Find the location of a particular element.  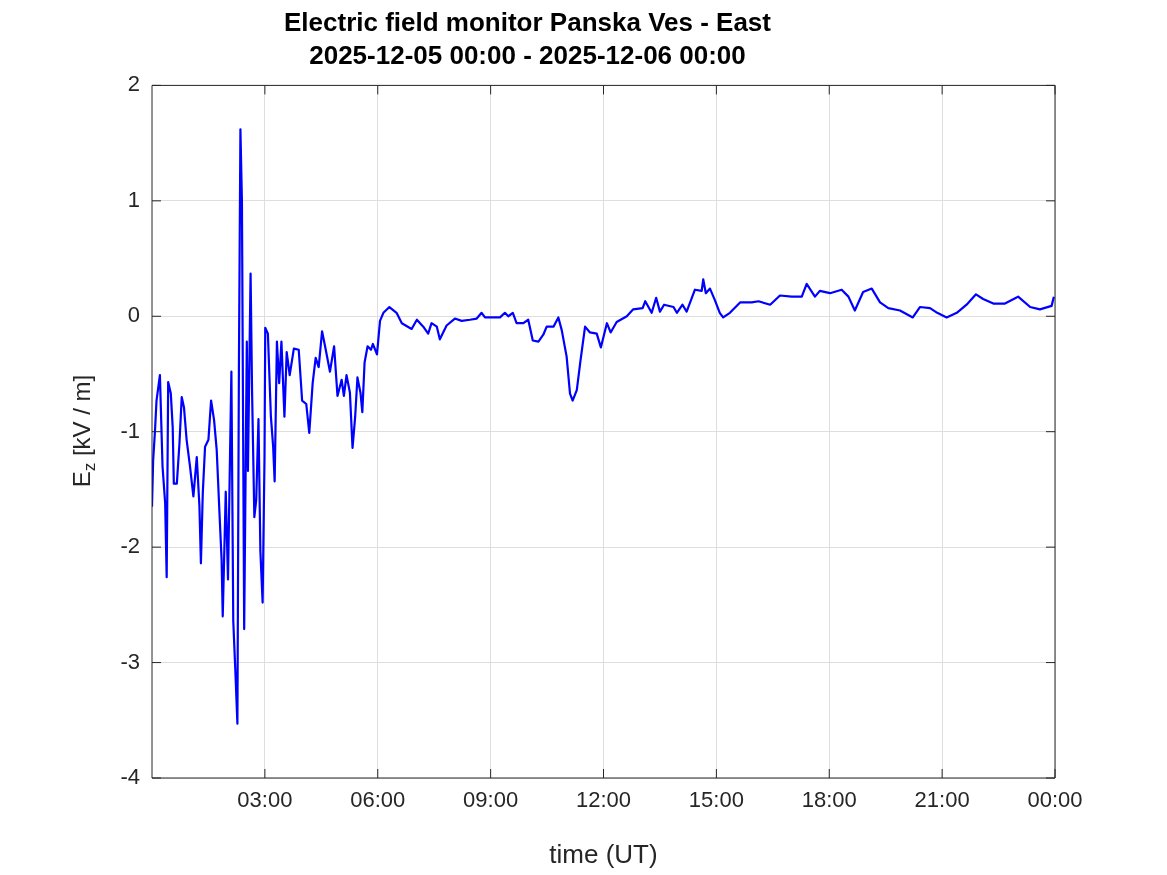

y-tick-label: 0 is located at coordinates (133, 315).